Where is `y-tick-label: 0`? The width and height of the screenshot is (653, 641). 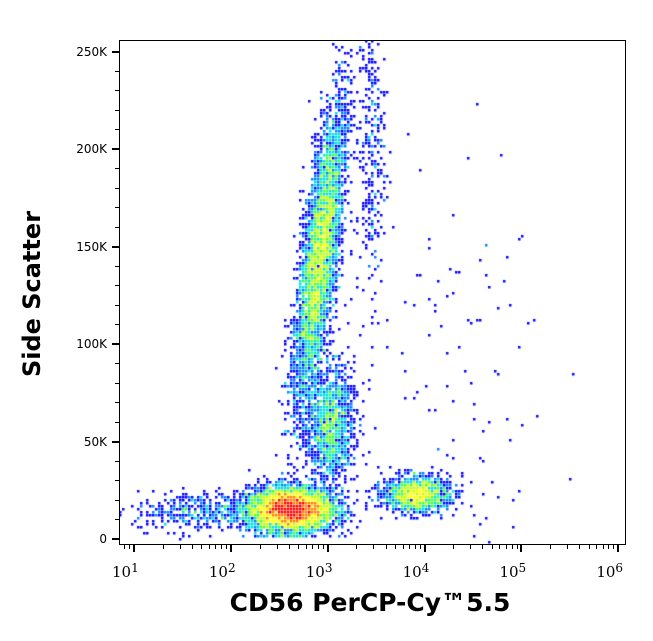
y-tick-label: 0 is located at coordinates (103, 539).